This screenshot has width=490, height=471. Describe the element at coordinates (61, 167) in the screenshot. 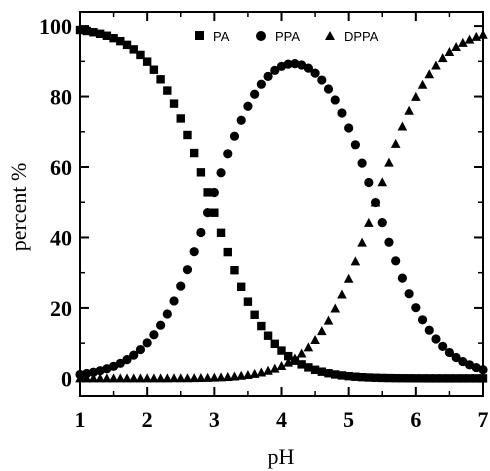

I see `y-tick-label: 60` at that location.